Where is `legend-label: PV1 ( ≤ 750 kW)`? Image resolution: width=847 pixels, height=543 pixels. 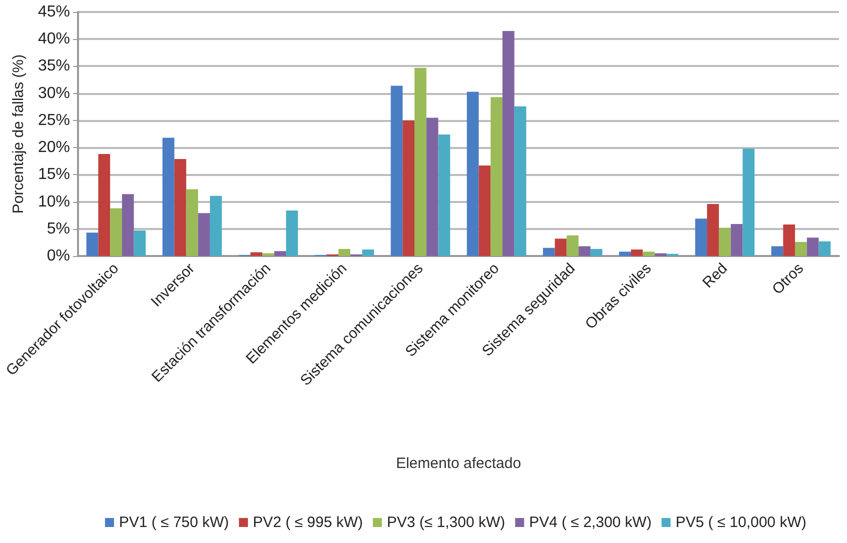 legend-label: PV1 ( ≤ 750 kW) is located at coordinates (174, 522).